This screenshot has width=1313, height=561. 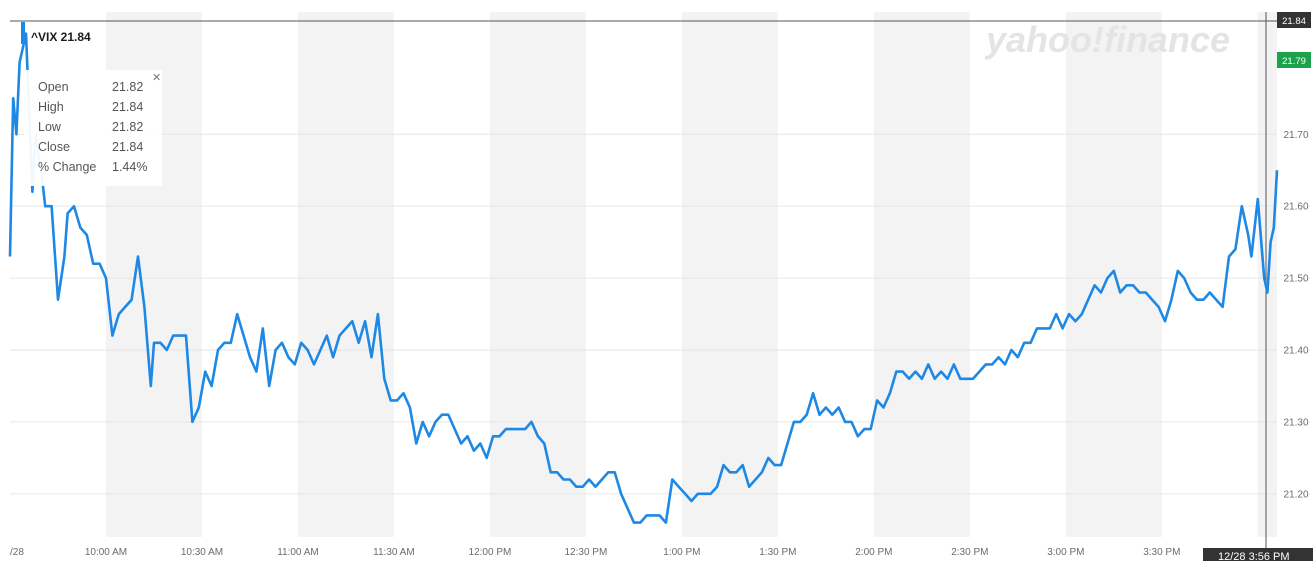 I want to click on current-price-badge: 21.79, so click(x=1294, y=60).